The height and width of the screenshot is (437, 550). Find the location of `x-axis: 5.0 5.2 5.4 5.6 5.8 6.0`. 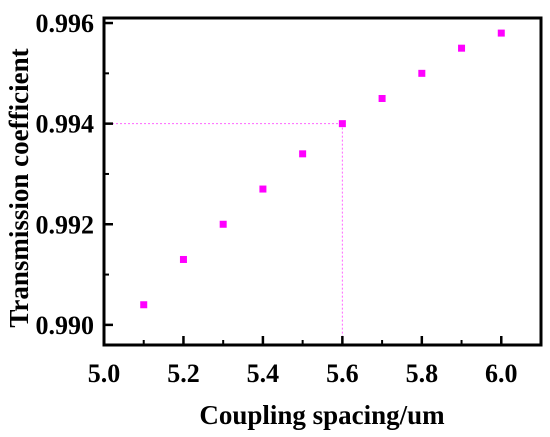

x-axis: 5.0 5.2 5.4 5.6 5.8 6.0 is located at coordinates (303, 362).